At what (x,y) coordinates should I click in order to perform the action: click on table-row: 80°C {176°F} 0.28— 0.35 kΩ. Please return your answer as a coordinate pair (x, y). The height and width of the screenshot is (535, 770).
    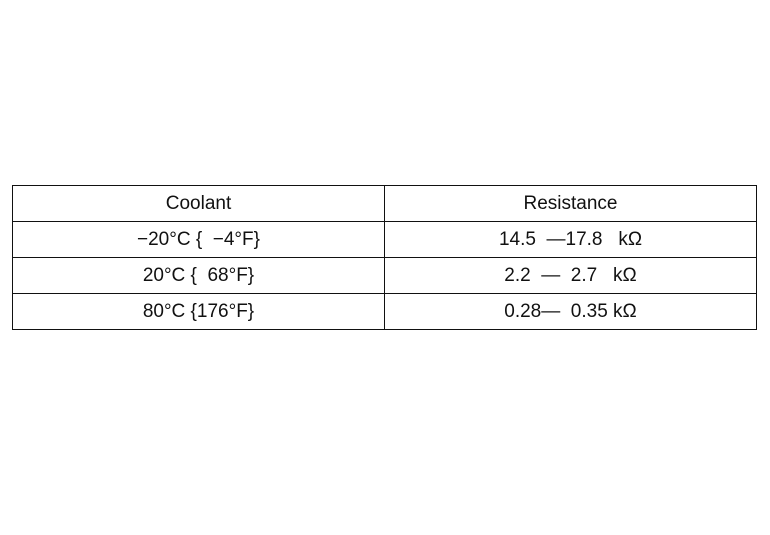
    Looking at the image, I should click on (384, 311).